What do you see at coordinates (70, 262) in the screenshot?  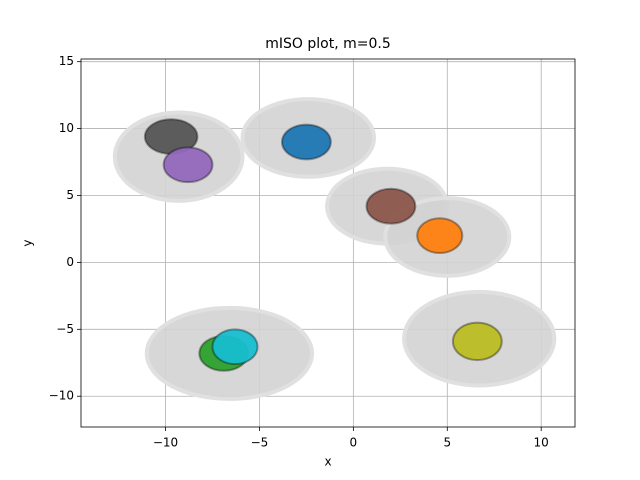 I see `y-tick-label: 0` at bounding box center [70, 262].